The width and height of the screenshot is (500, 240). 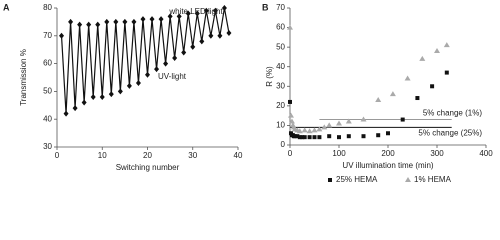 I want to click on x-tick-label: 200, so click(x=388, y=153).